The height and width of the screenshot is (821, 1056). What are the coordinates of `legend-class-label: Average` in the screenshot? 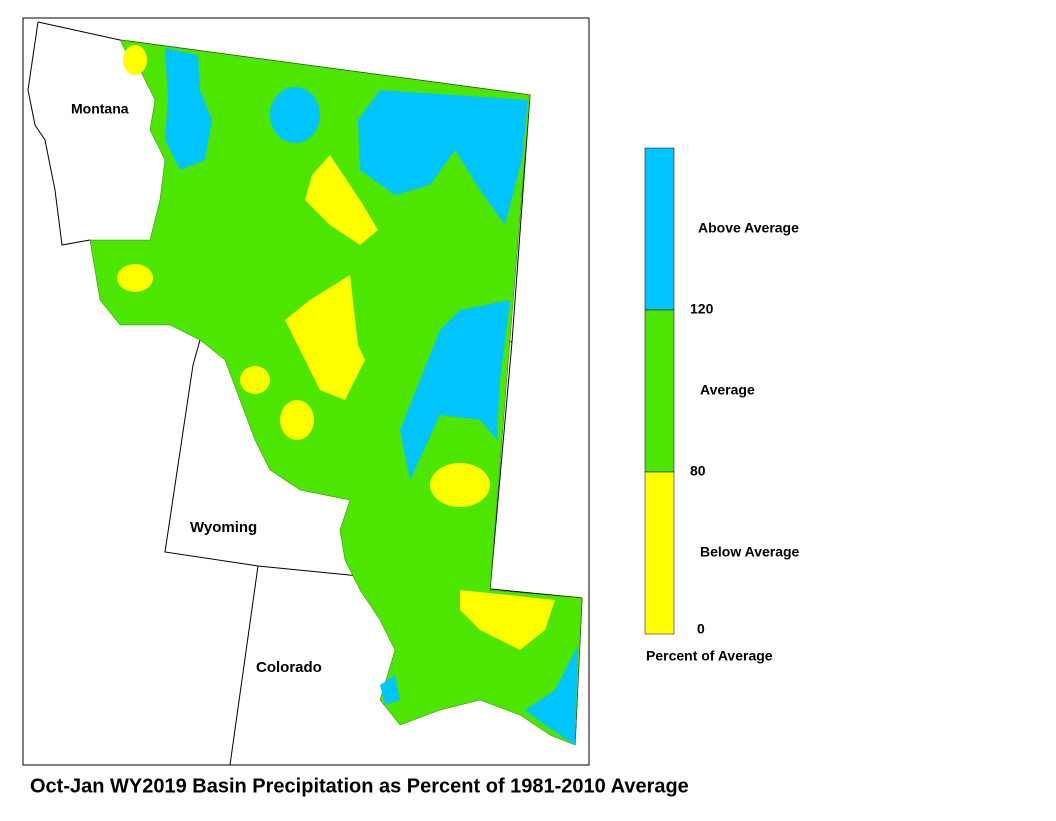 It's located at (727, 390).